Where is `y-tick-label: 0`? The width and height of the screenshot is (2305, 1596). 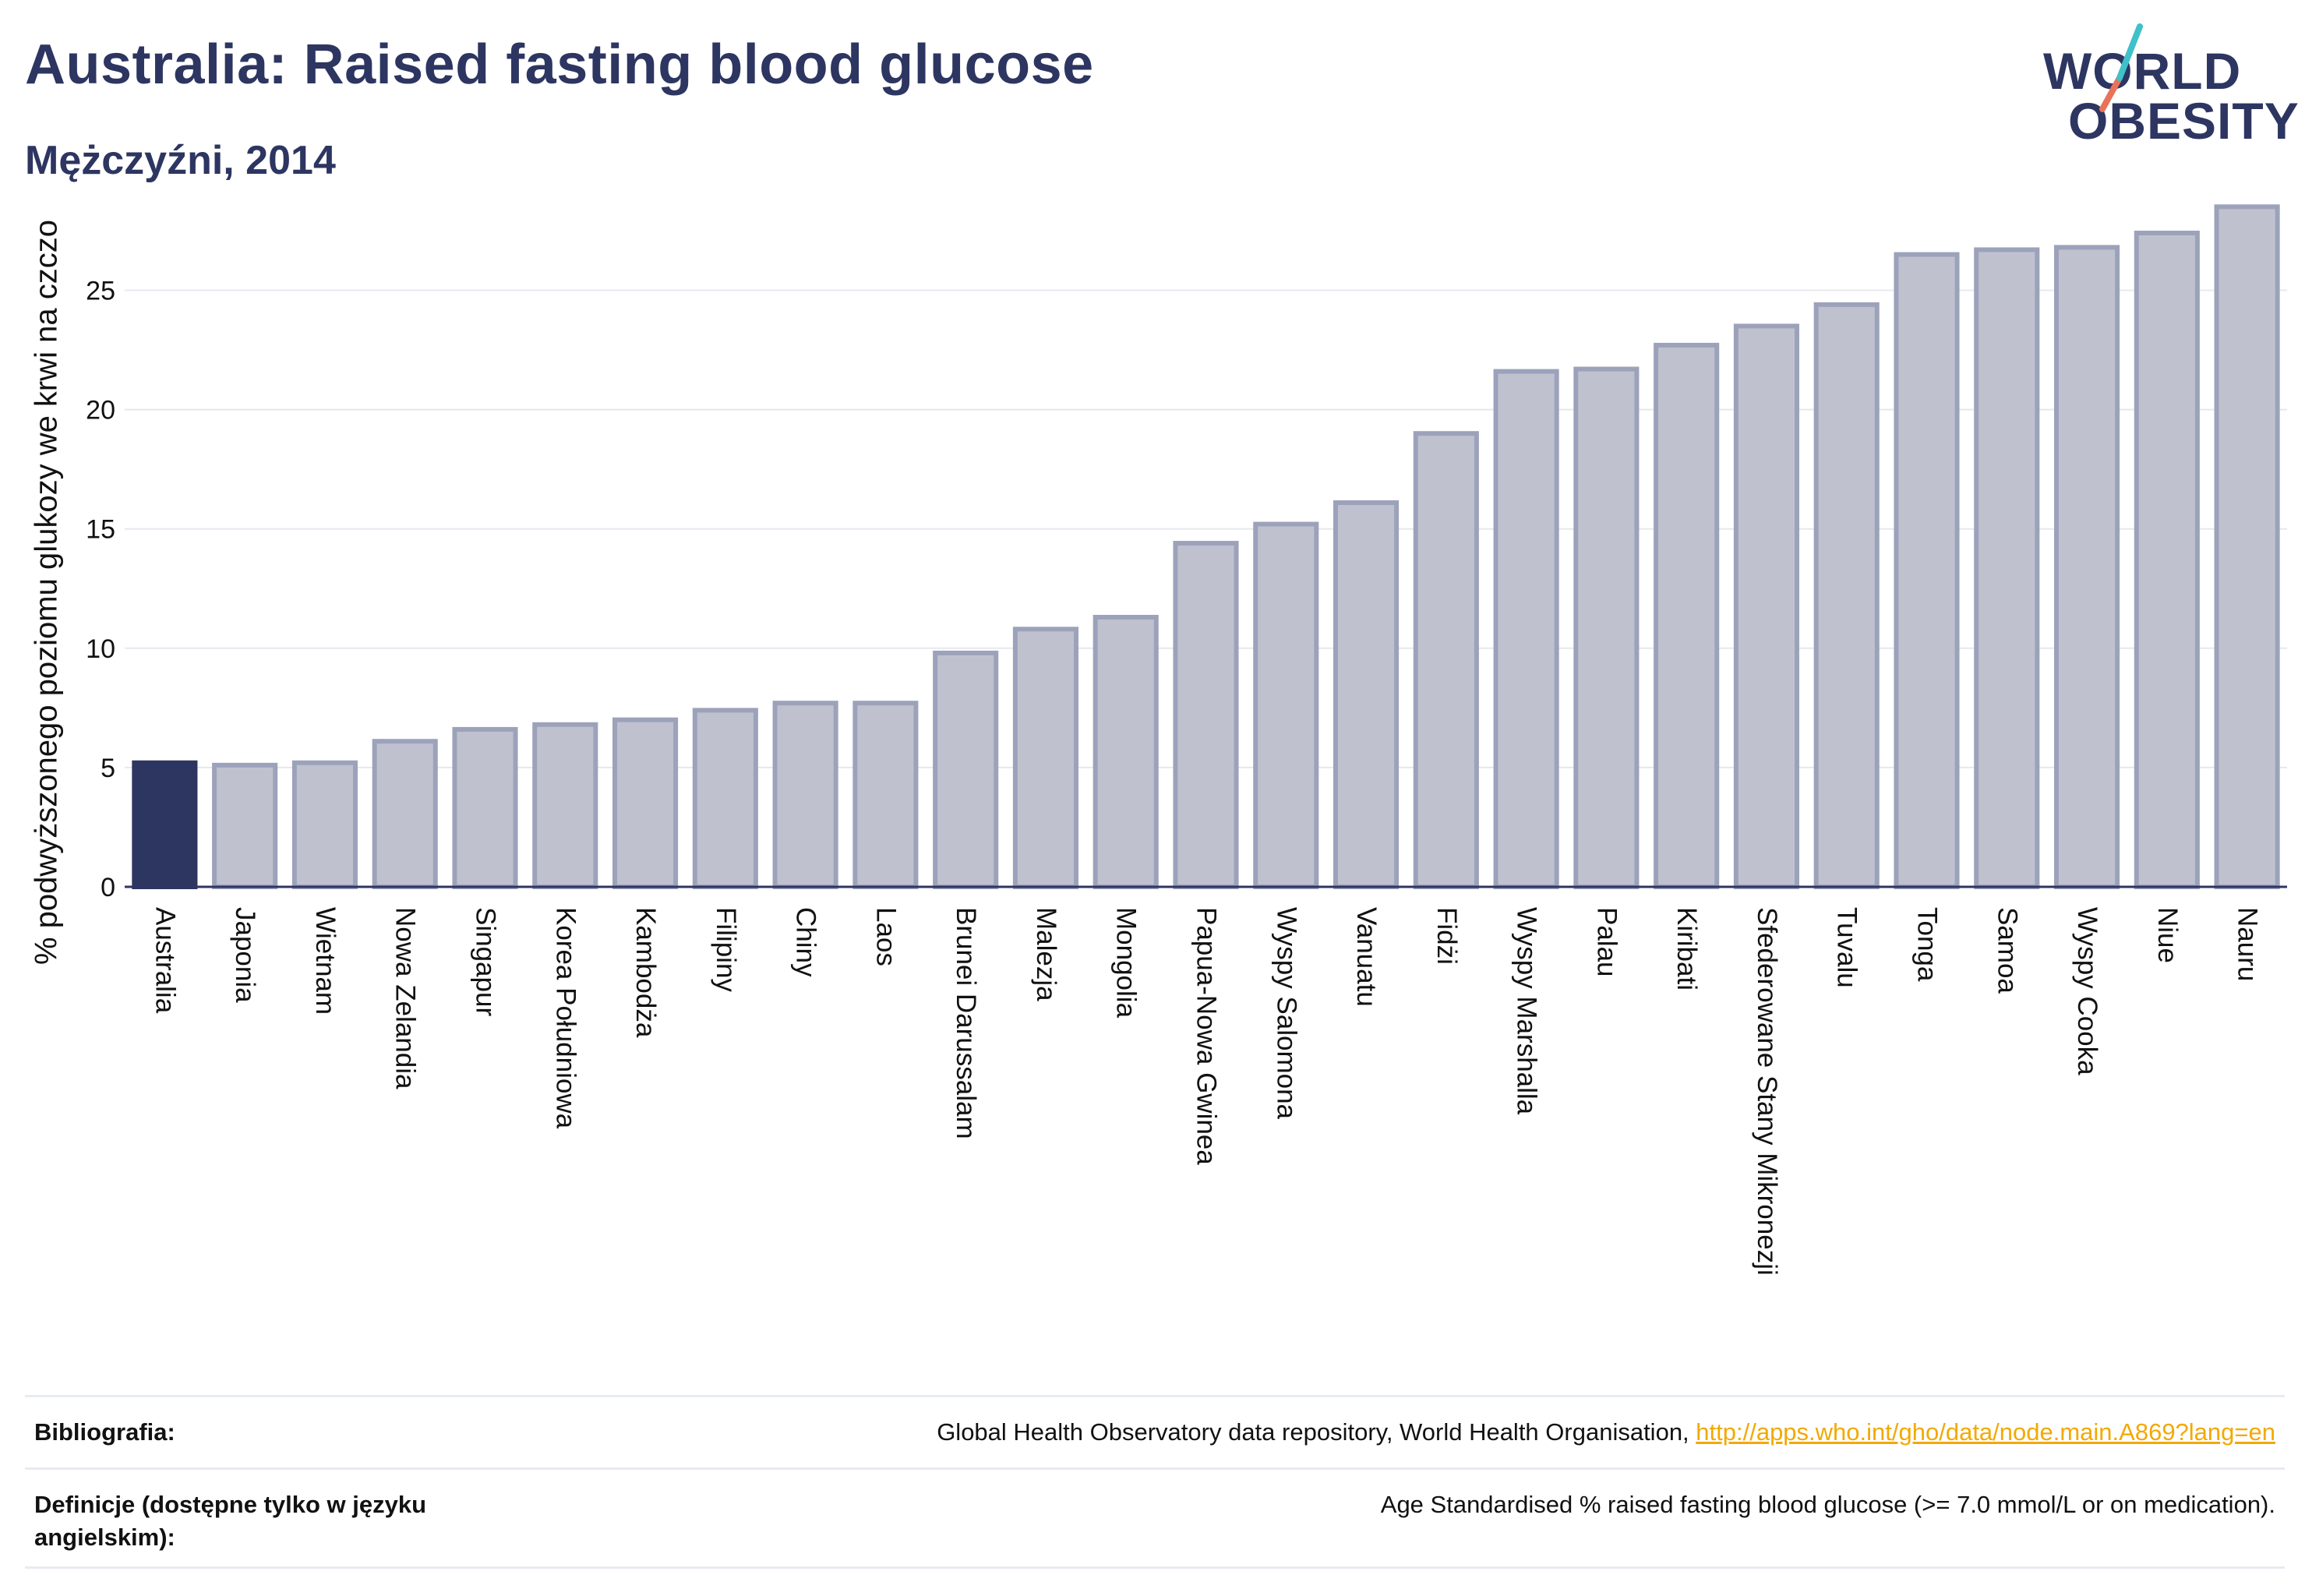
y-tick-label: 0 is located at coordinates (108, 887).